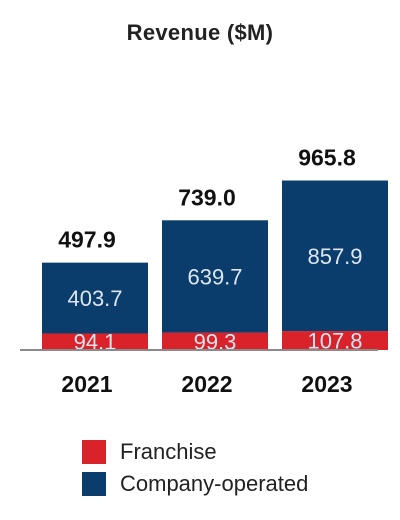 The width and height of the screenshot is (400, 520). I want to click on total-label-2023: 965.8, so click(327, 158).